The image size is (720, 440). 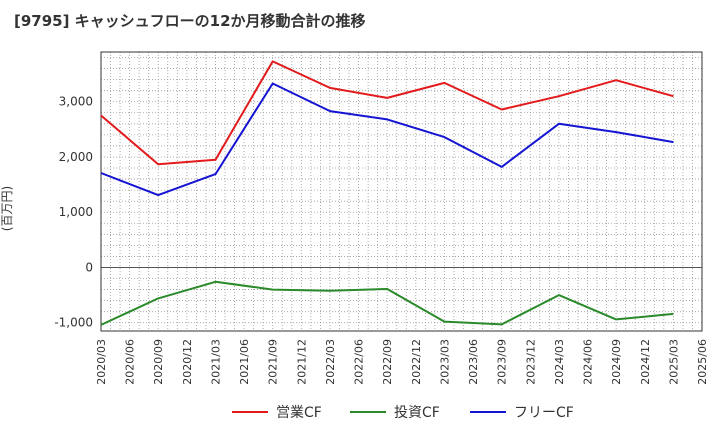 What do you see at coordinates (588, 362) in the screenshot?
I see `x-tick-label: 2024/06` at bounding box center [588, 362].